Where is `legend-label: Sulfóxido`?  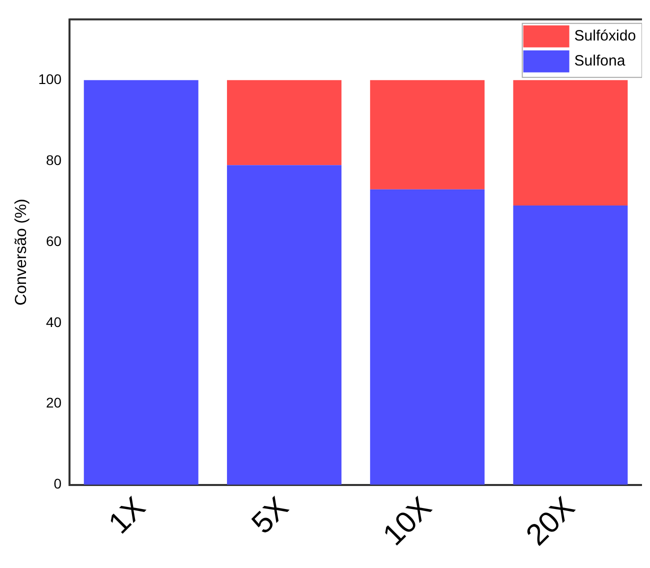 legend-label: Sulfóxido is located at coordinates (605, 36).